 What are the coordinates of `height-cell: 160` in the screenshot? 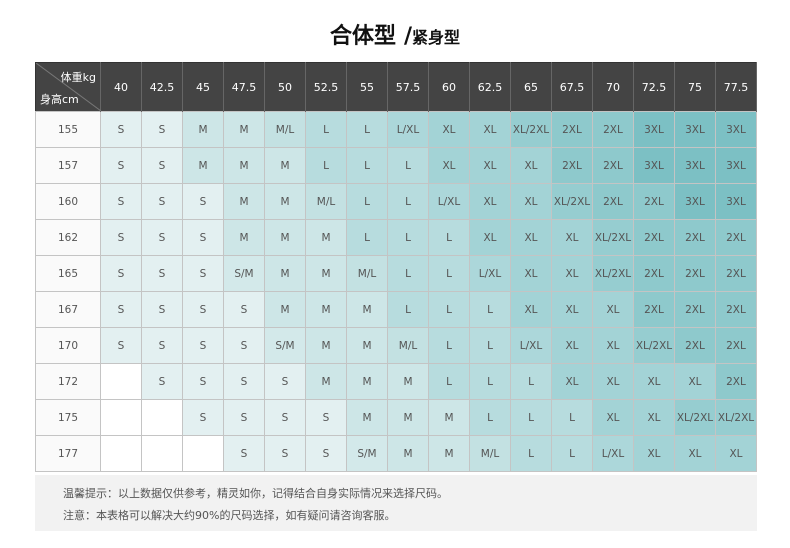 It's located at (68, 201).